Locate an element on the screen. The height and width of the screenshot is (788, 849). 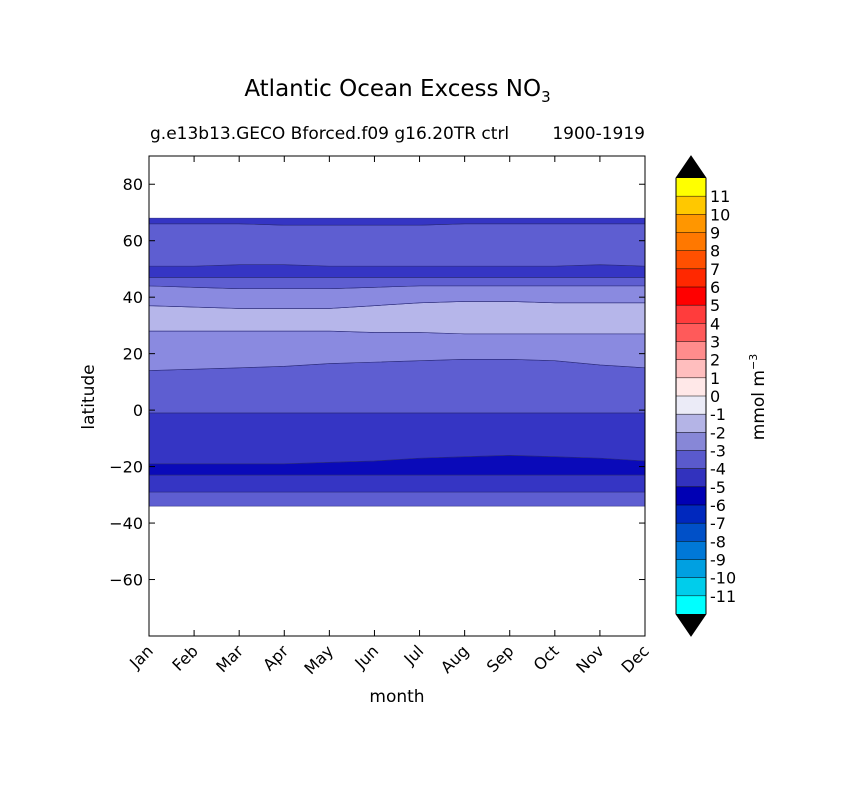
x-tick-label: Jul is located at coordinates (414, 655).